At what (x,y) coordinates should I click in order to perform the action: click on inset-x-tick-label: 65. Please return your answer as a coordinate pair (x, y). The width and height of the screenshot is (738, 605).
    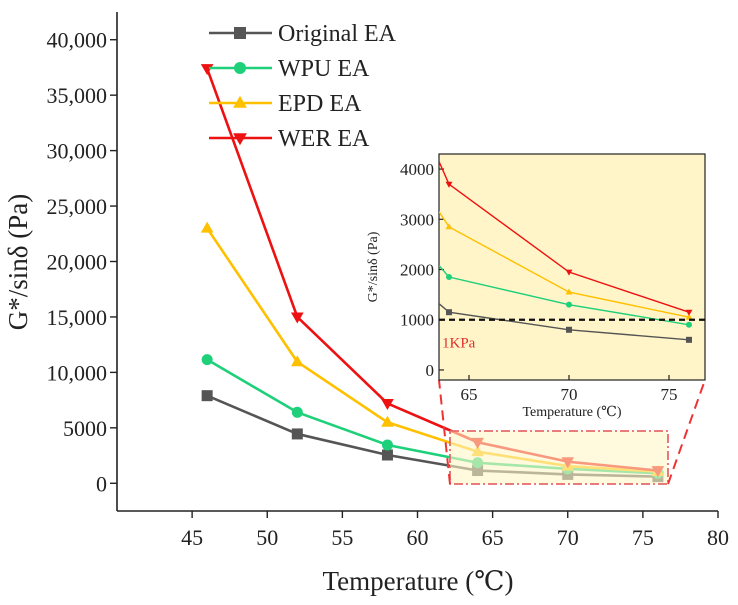
    Looking at the image, I should click on (469, 394).